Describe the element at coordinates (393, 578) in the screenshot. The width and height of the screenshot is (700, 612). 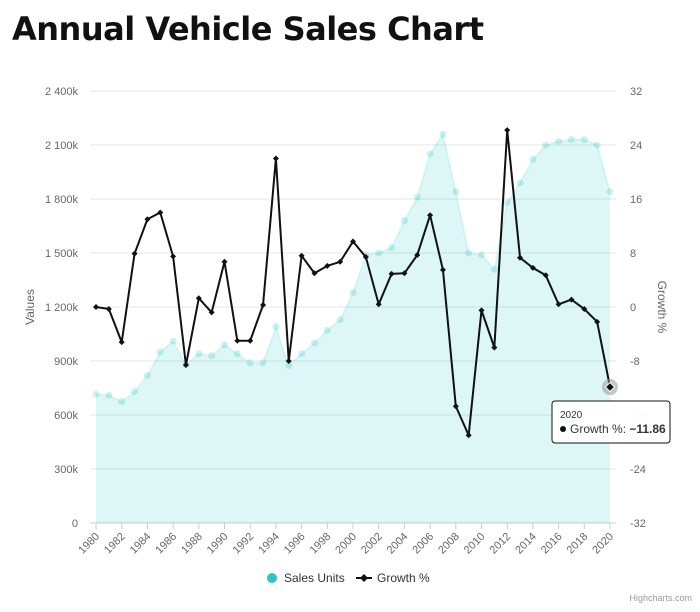
I see `legend-item-growth: Growth %` at that location.